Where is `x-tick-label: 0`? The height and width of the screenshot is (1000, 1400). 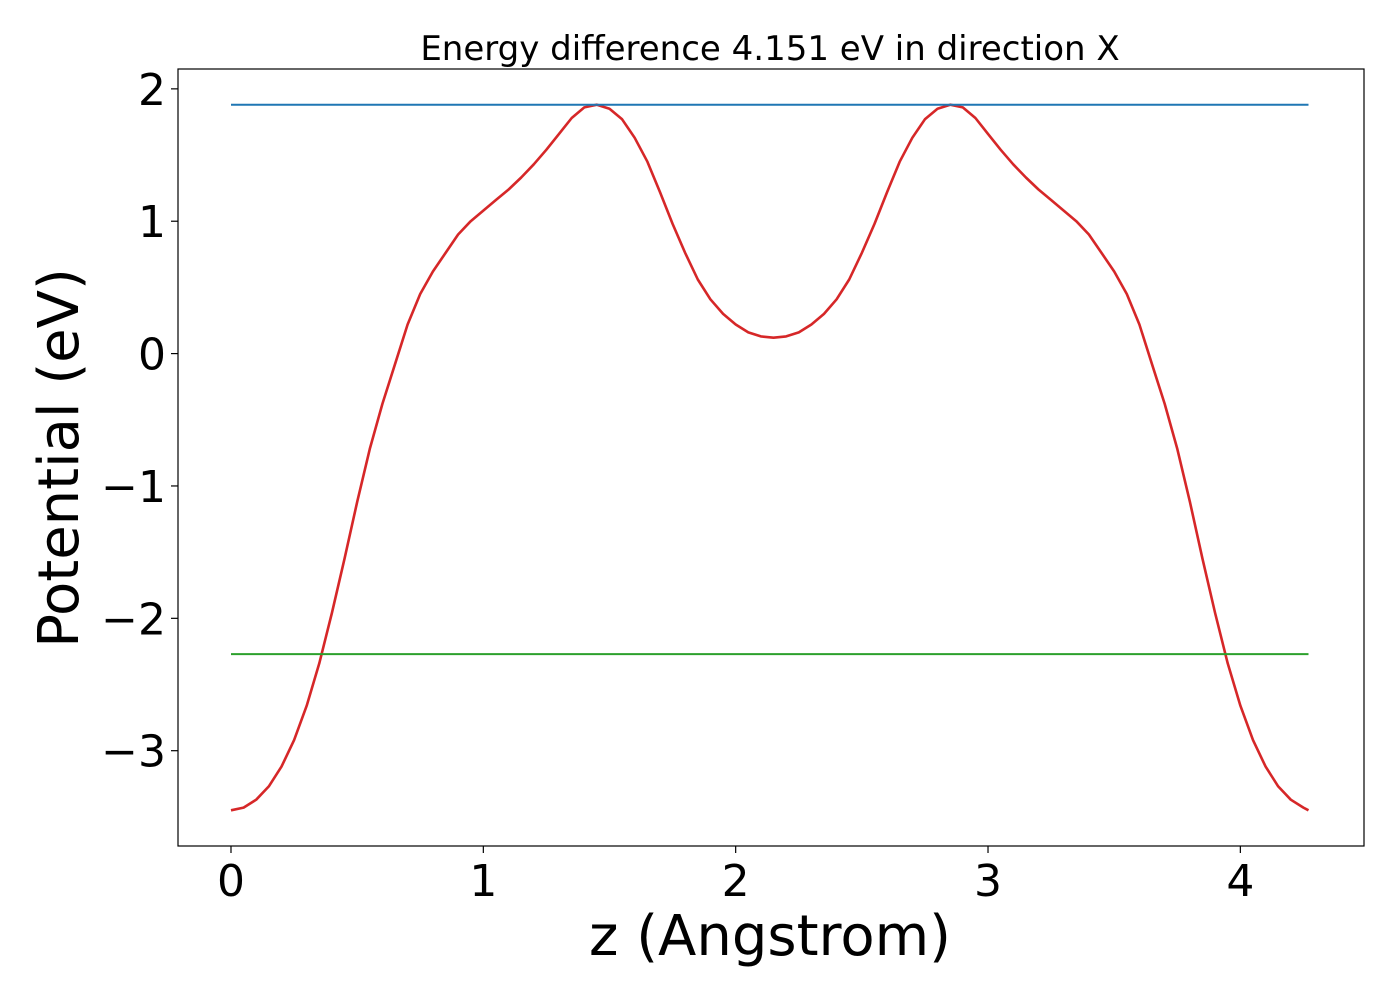 x-tick-label: 0 is located at coordinates (231, 881).